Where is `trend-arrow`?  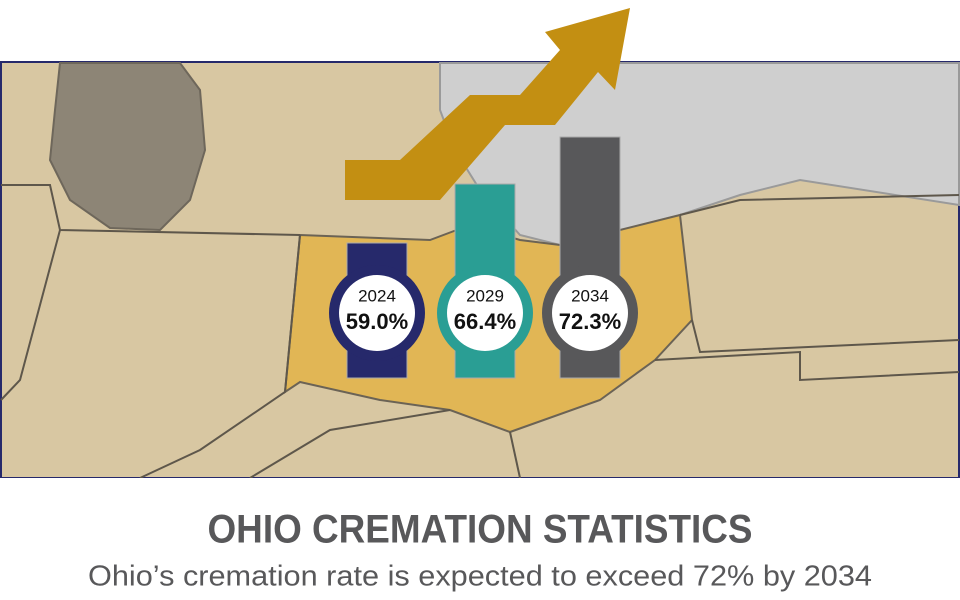
trend-arrow is located at coordinates (487, 104).